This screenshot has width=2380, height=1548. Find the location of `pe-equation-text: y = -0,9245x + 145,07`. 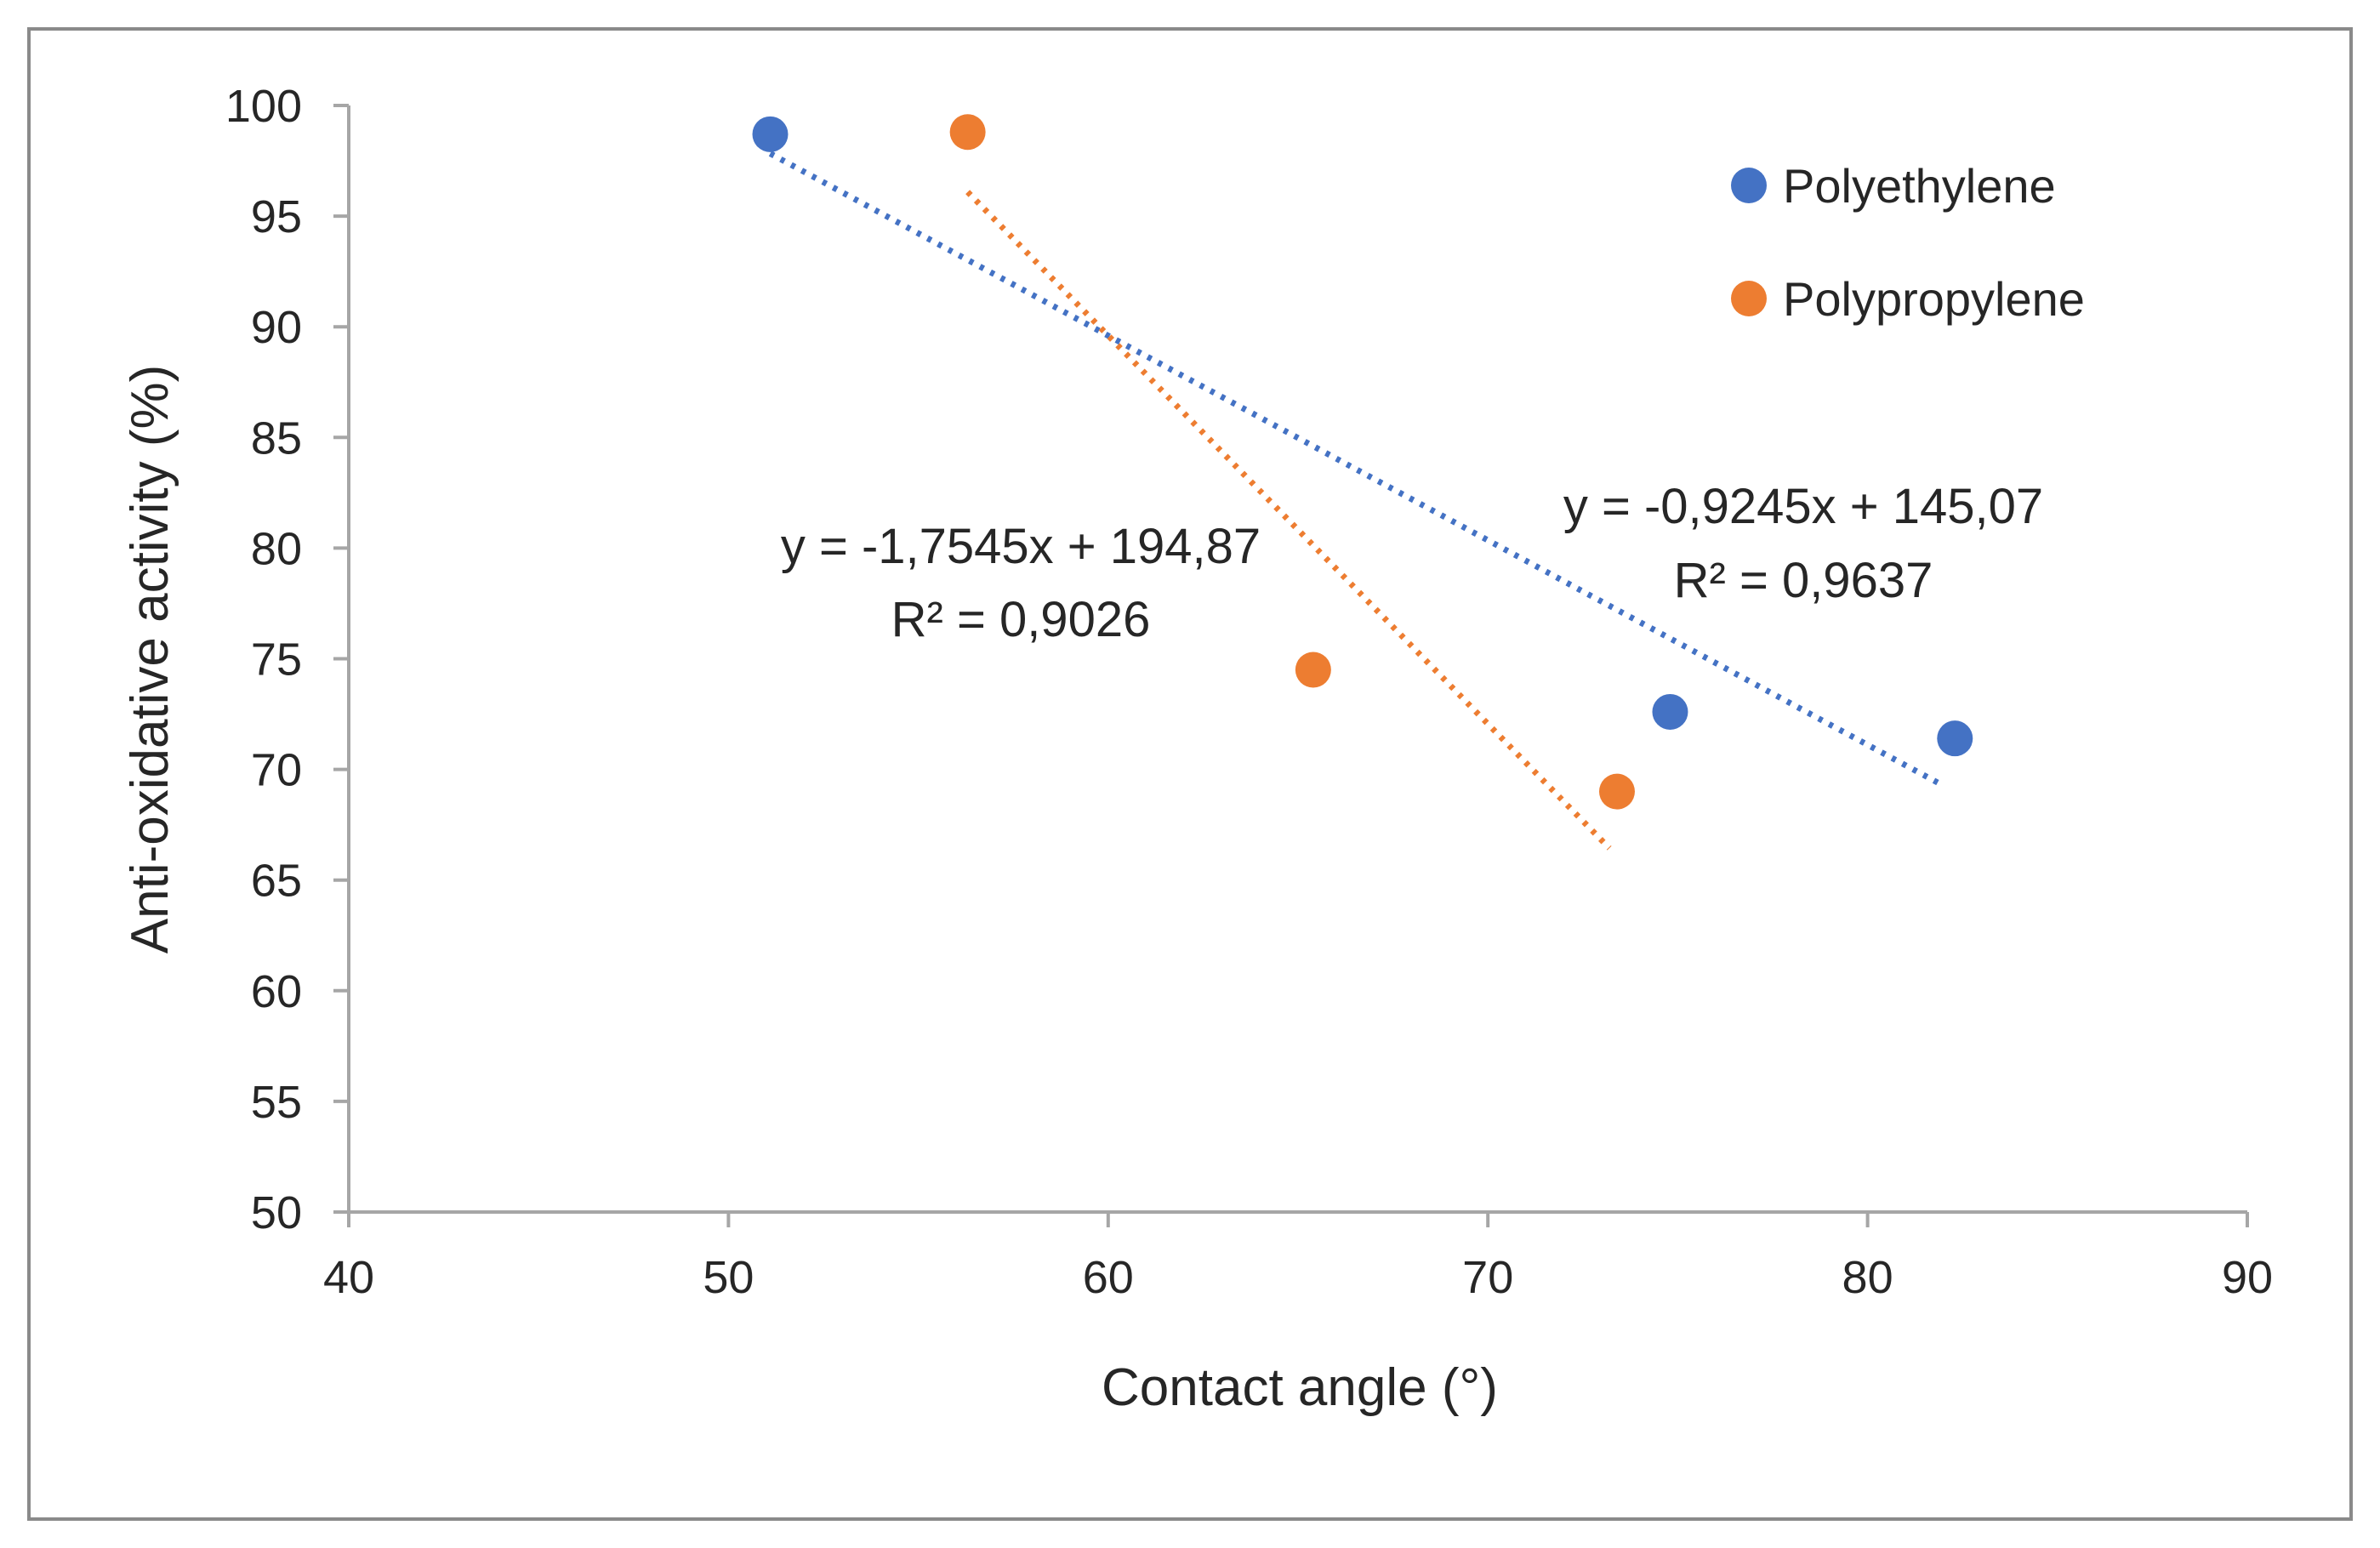

pe-equation-text: y = -0,9245x + 145,07 is located at coordinates (1803, 506).